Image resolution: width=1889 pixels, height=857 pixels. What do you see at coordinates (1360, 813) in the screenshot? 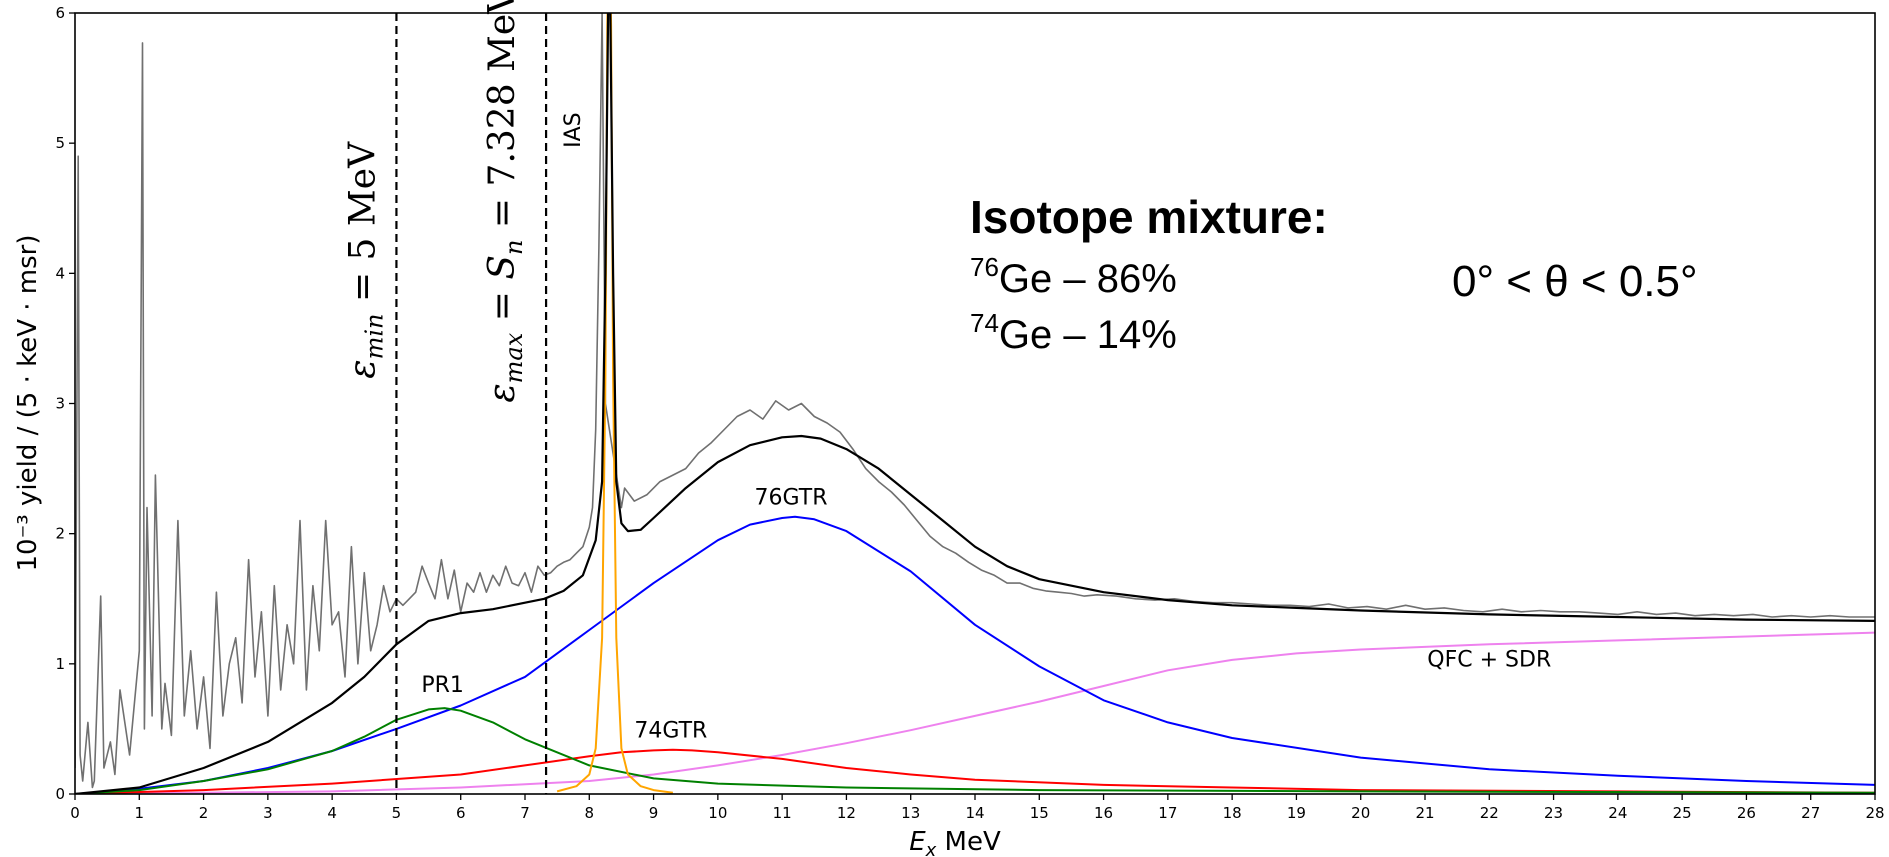
I see `x-tick-label: 20` at bounding box center [1360, 813].